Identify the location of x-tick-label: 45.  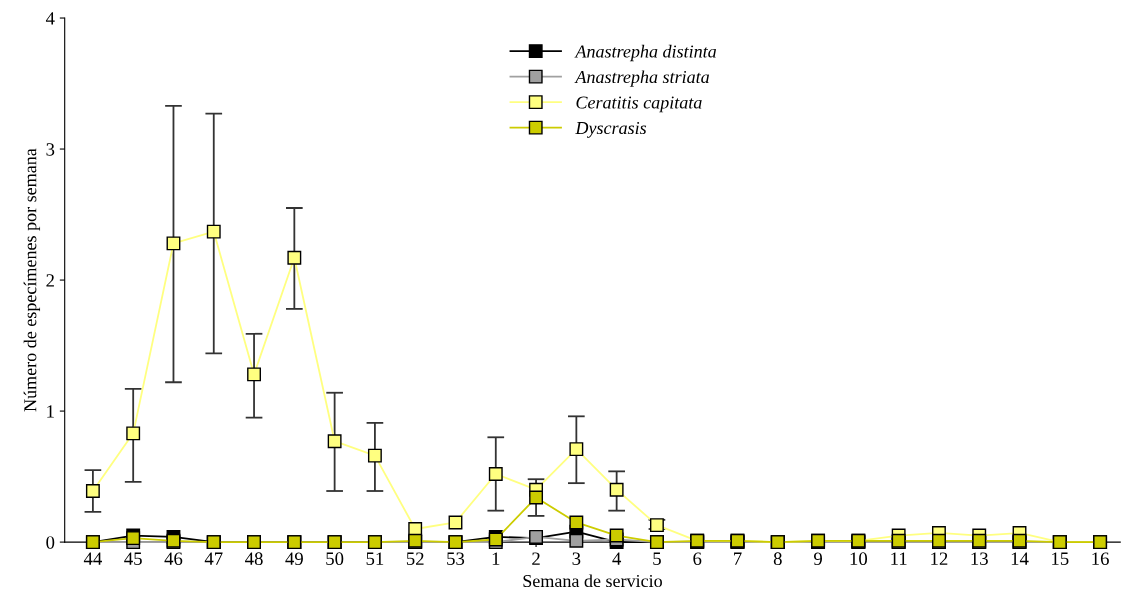
(133, 559).